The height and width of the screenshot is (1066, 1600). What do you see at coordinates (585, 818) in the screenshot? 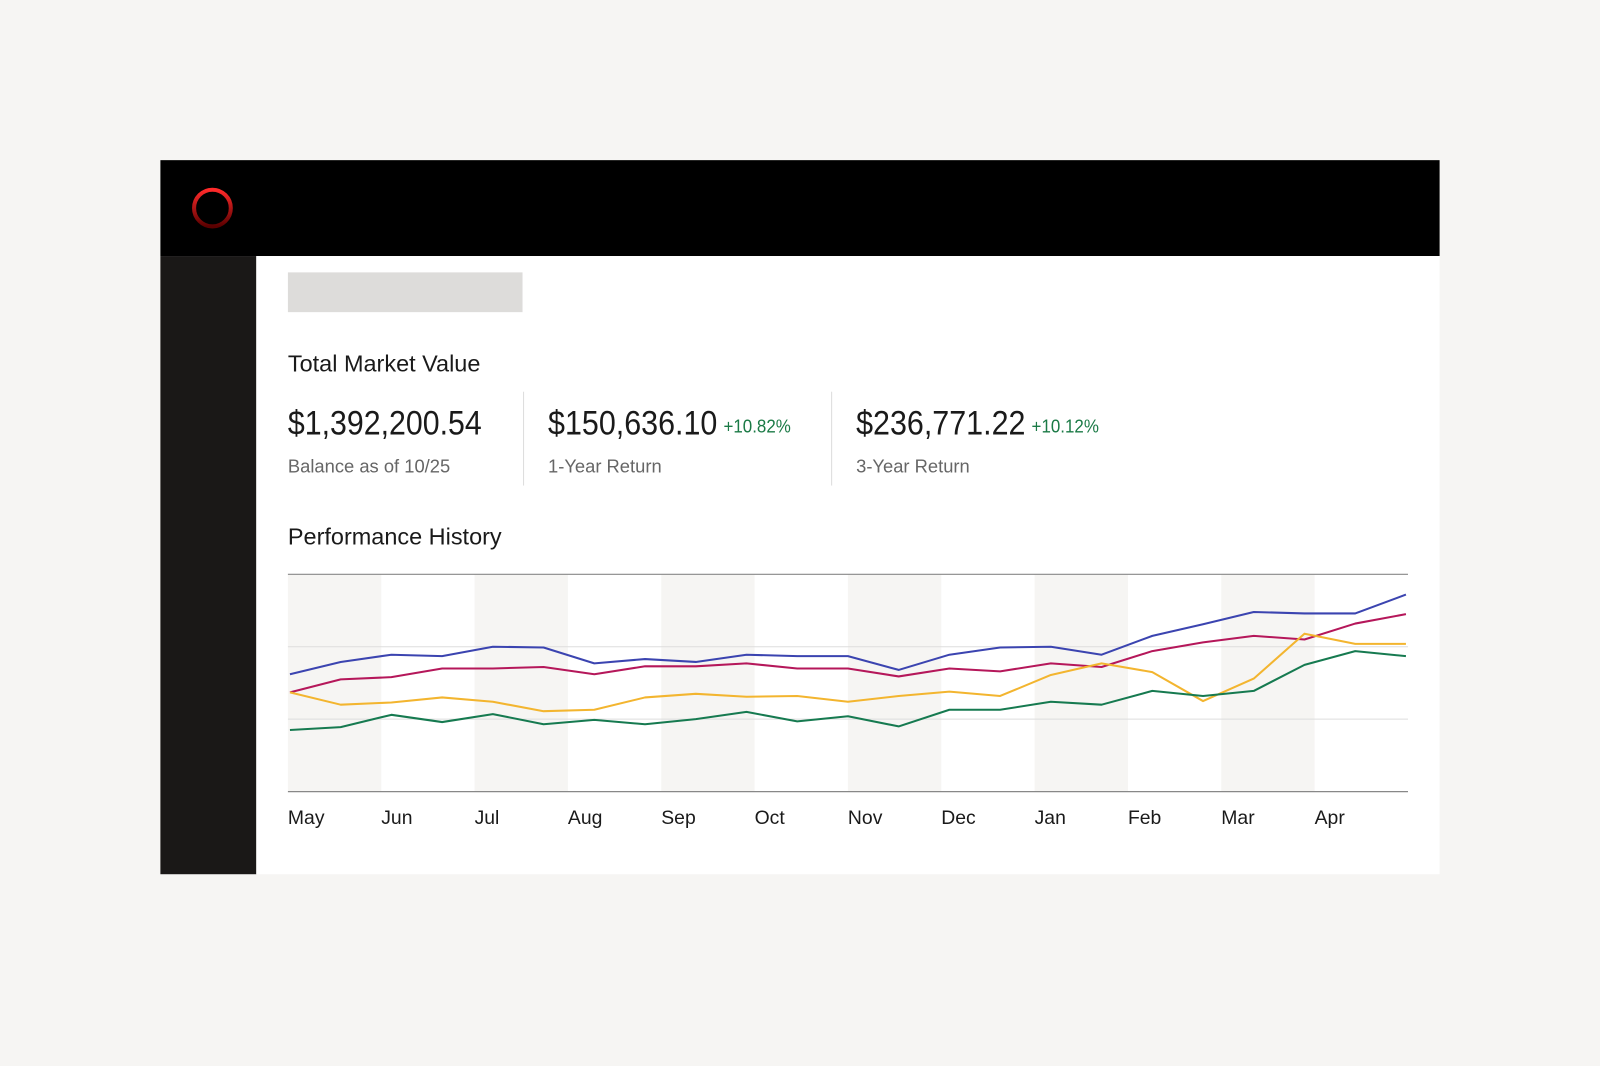
I see `x-tick-label: Aug` at bounding box center [585, 818].